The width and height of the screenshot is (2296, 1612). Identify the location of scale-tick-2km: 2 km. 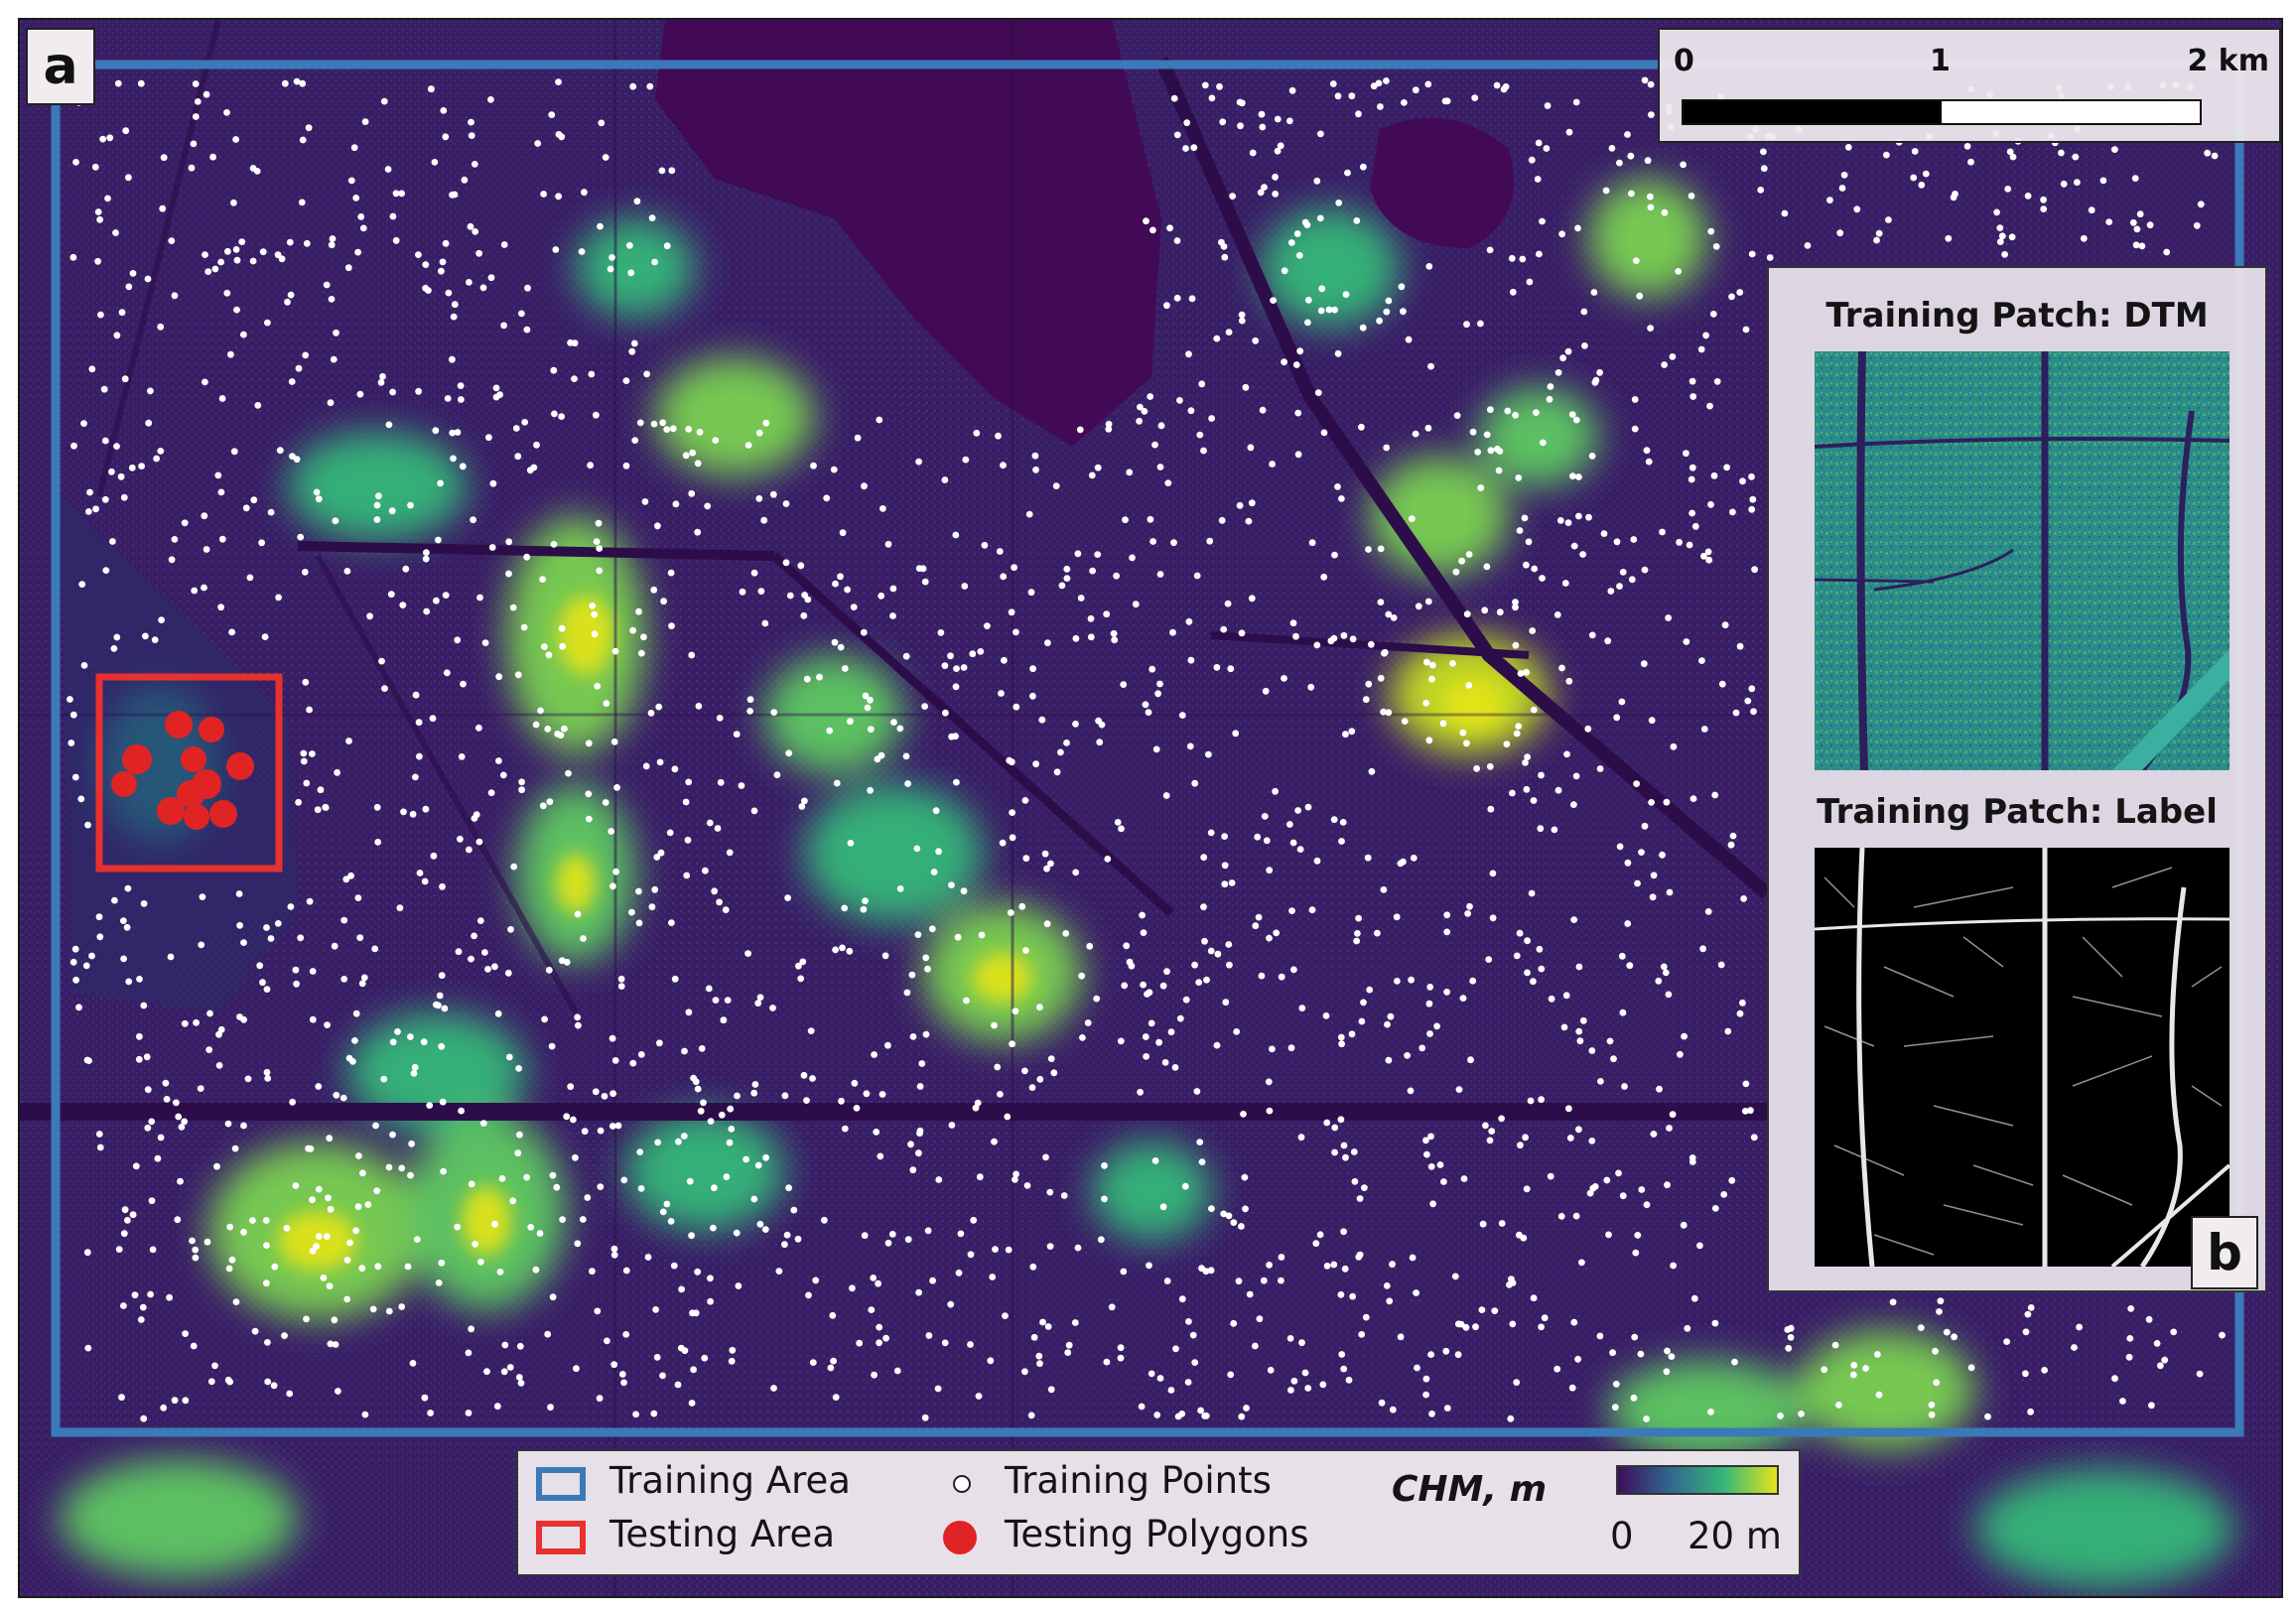
(2228, 61).